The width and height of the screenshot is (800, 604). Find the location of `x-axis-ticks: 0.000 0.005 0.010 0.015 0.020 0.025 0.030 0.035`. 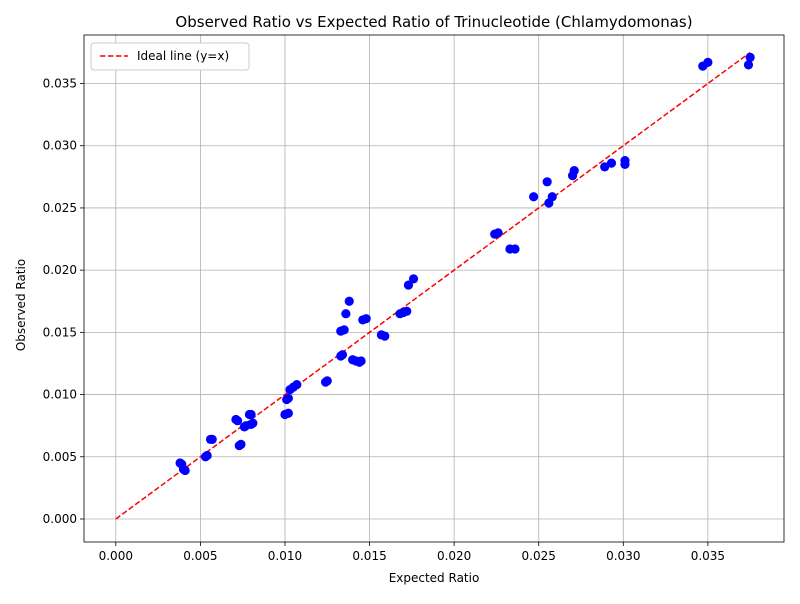

x-axis-ticks: 0.000 0.005 0.010 0.015 0.020 0.025 0.030 0.035 is located at coordinates (412, 552).